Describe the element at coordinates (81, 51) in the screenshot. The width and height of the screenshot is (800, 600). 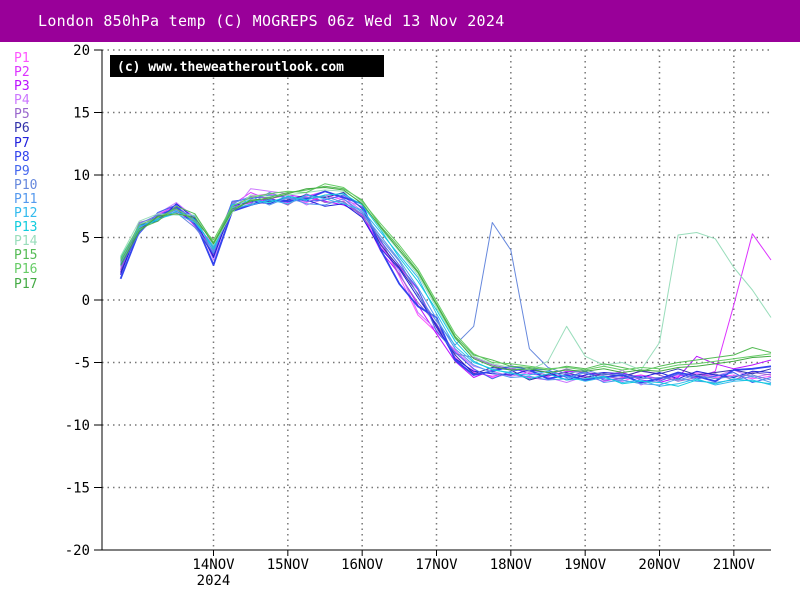
I see `y-tick-label: 20` at that location.